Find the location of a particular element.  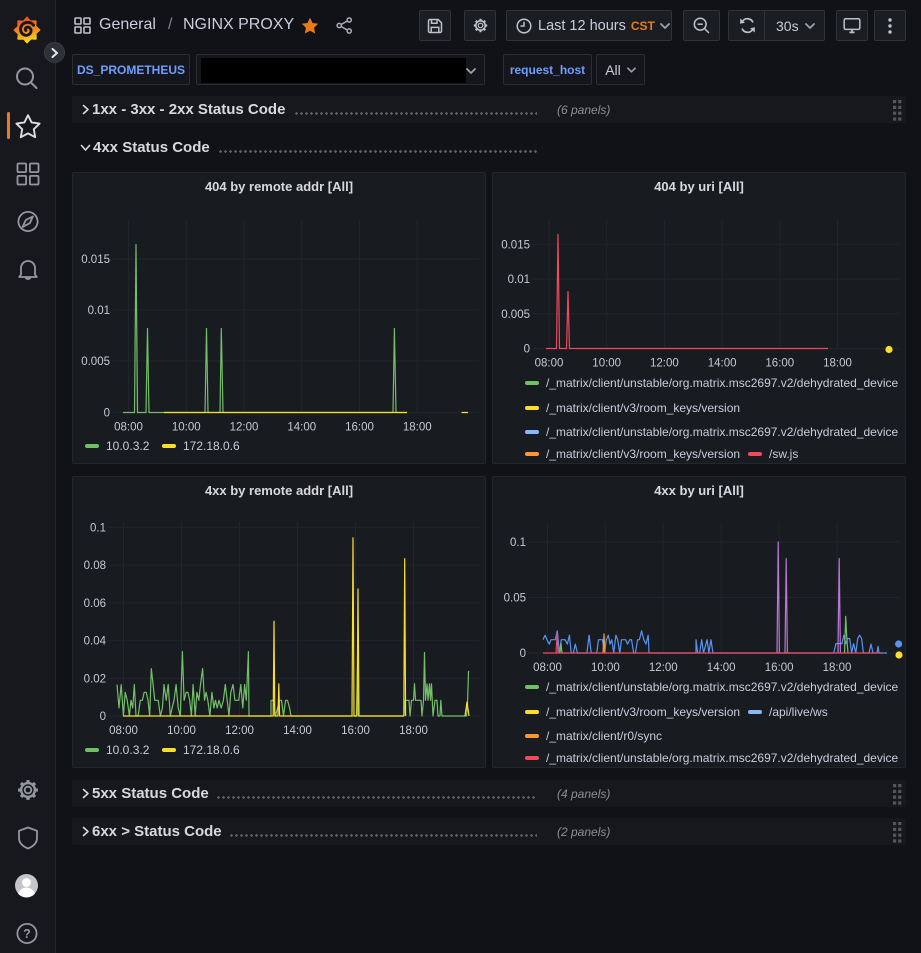

svg-text: 0.04 is located at coordinates (95, 642).